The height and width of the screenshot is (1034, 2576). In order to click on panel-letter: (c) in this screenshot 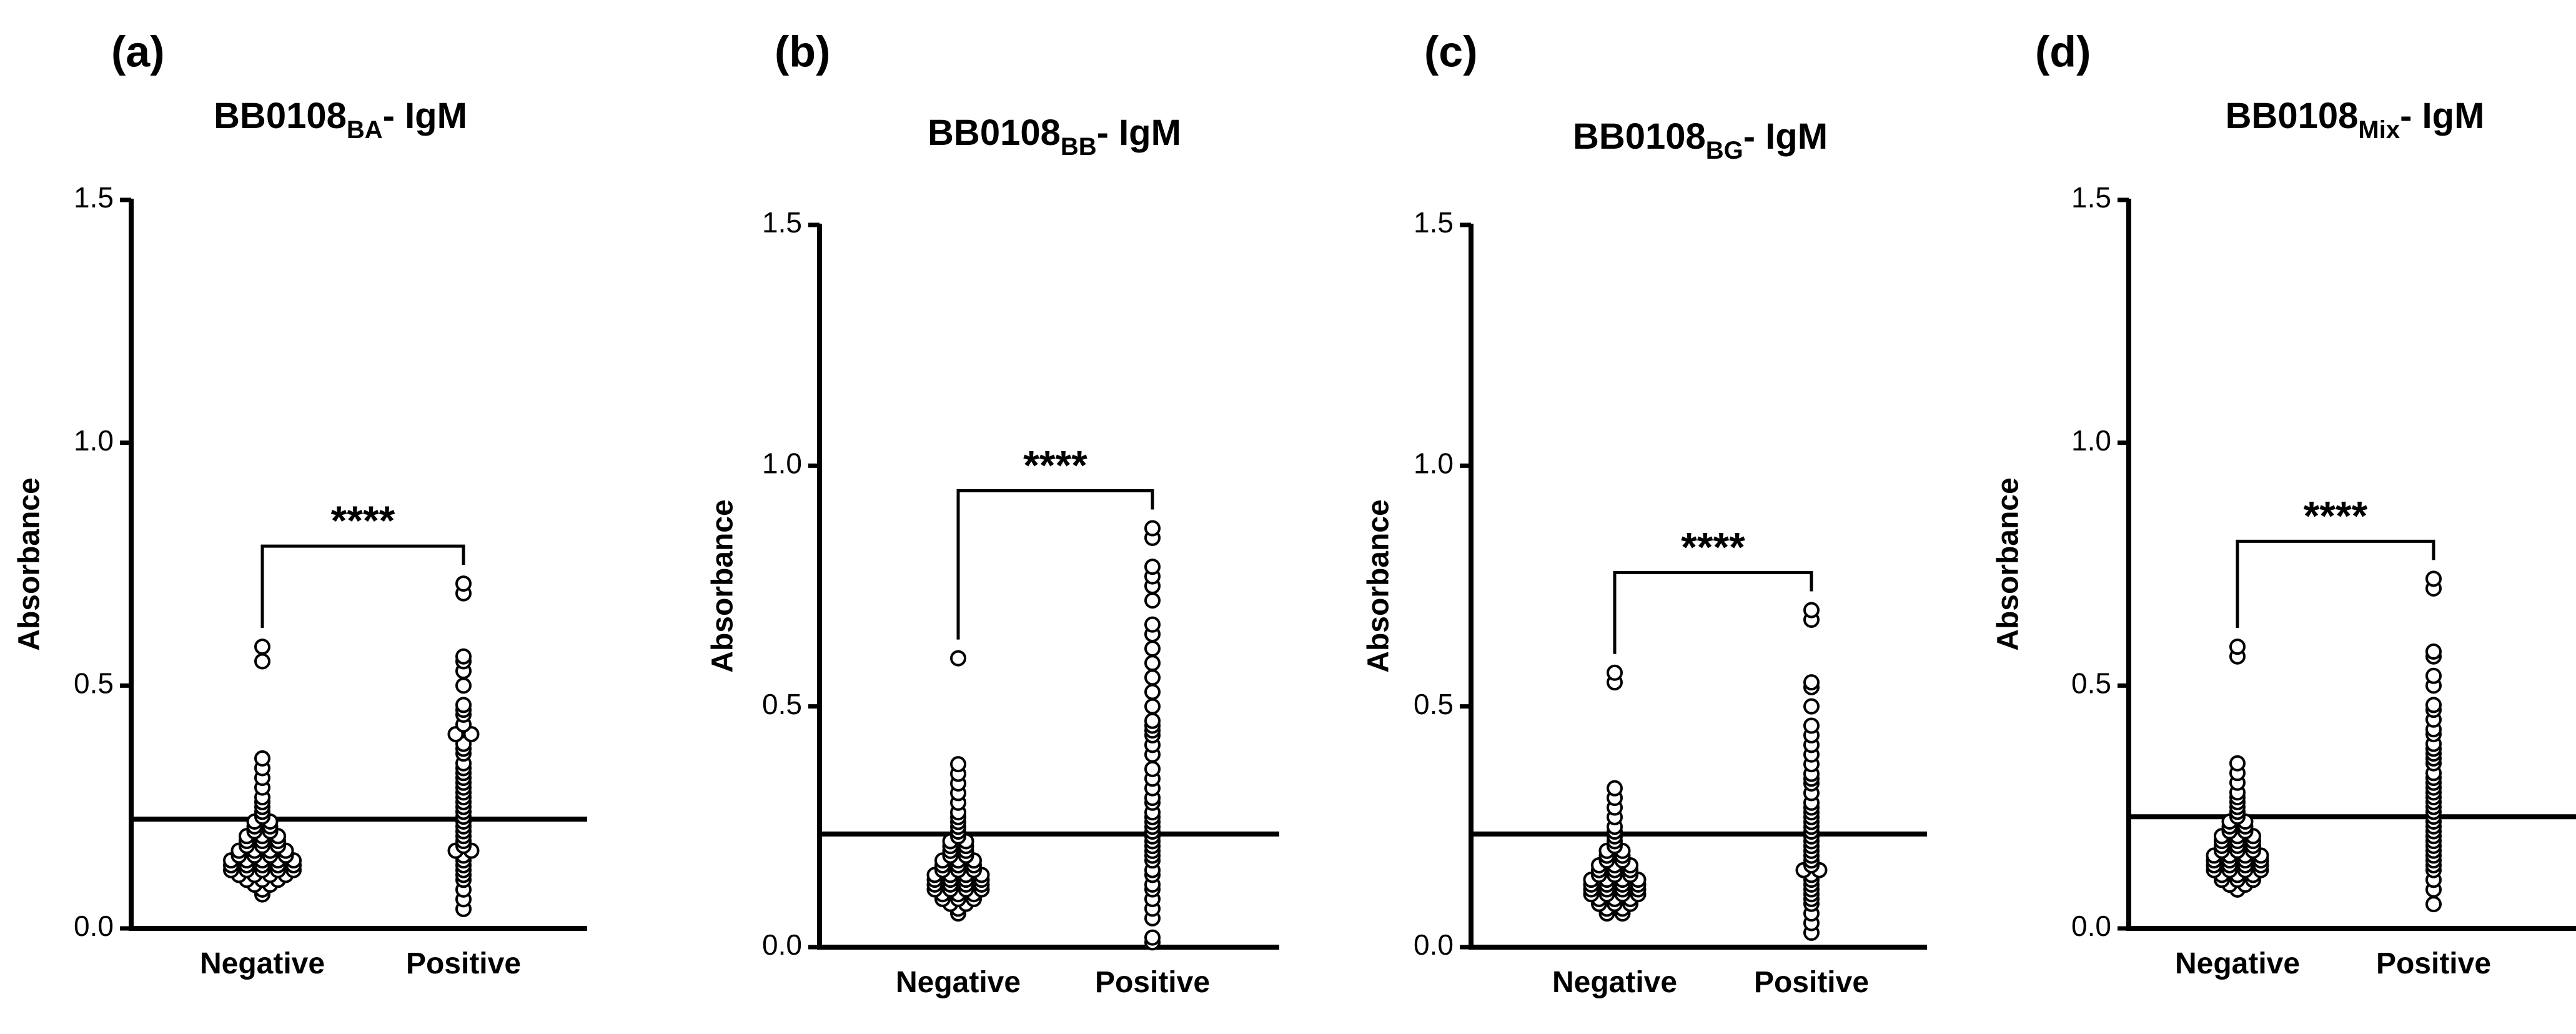, I will do `click(1451, 51)`.